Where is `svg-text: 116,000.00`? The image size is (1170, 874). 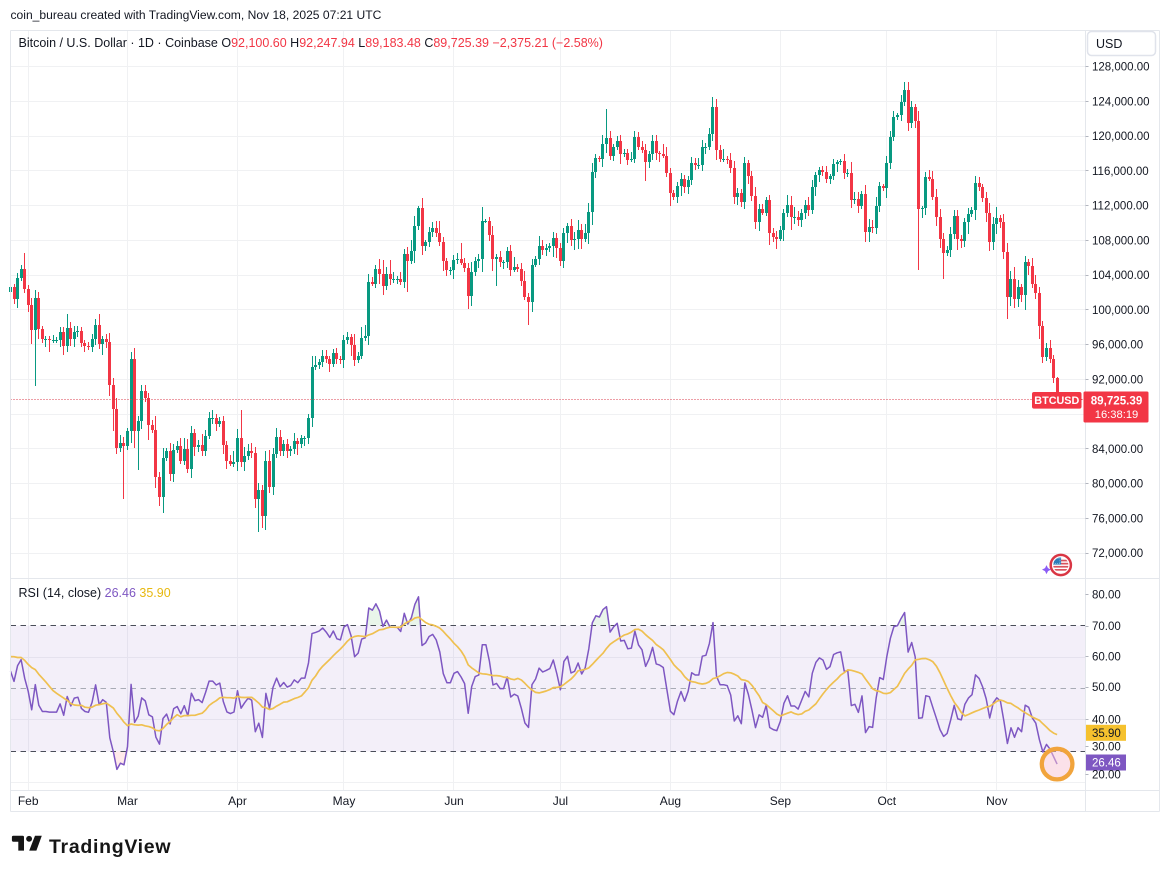
svg-text: 116,000.00 is located at coordinates (1120, 172).